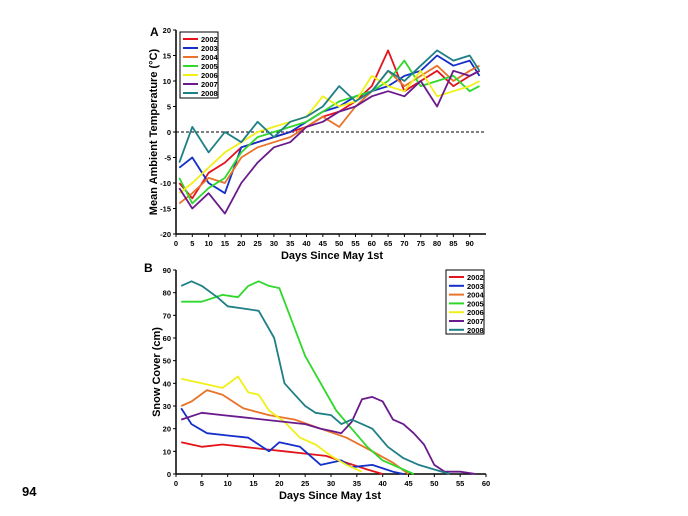 This screenshot has width=688, height=516. I want to click on panel-b-y-tick-label: 90, so click(167, 270).